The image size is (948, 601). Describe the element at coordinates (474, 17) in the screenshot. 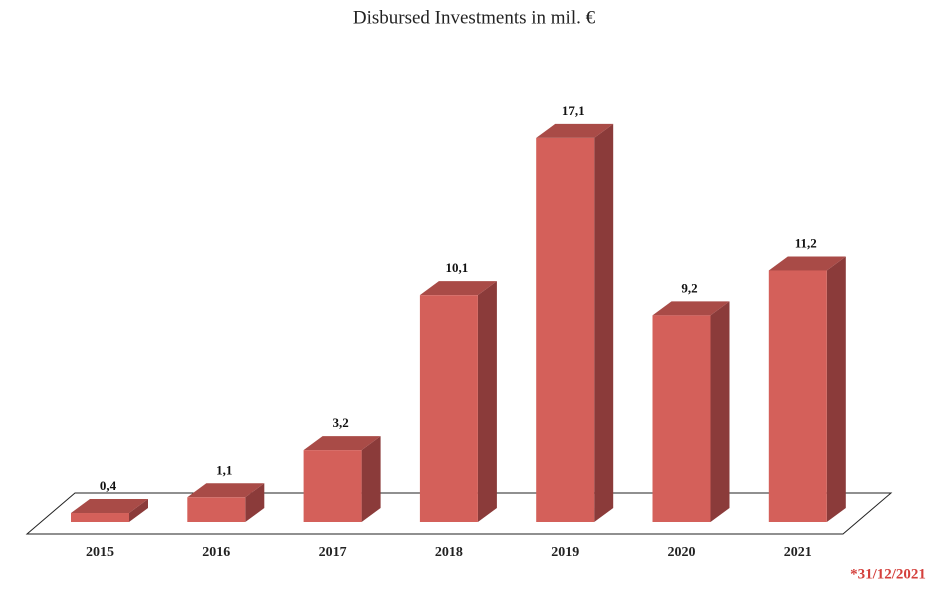

I see `chart-title: Disbursed Investments in mil. €` at that location.